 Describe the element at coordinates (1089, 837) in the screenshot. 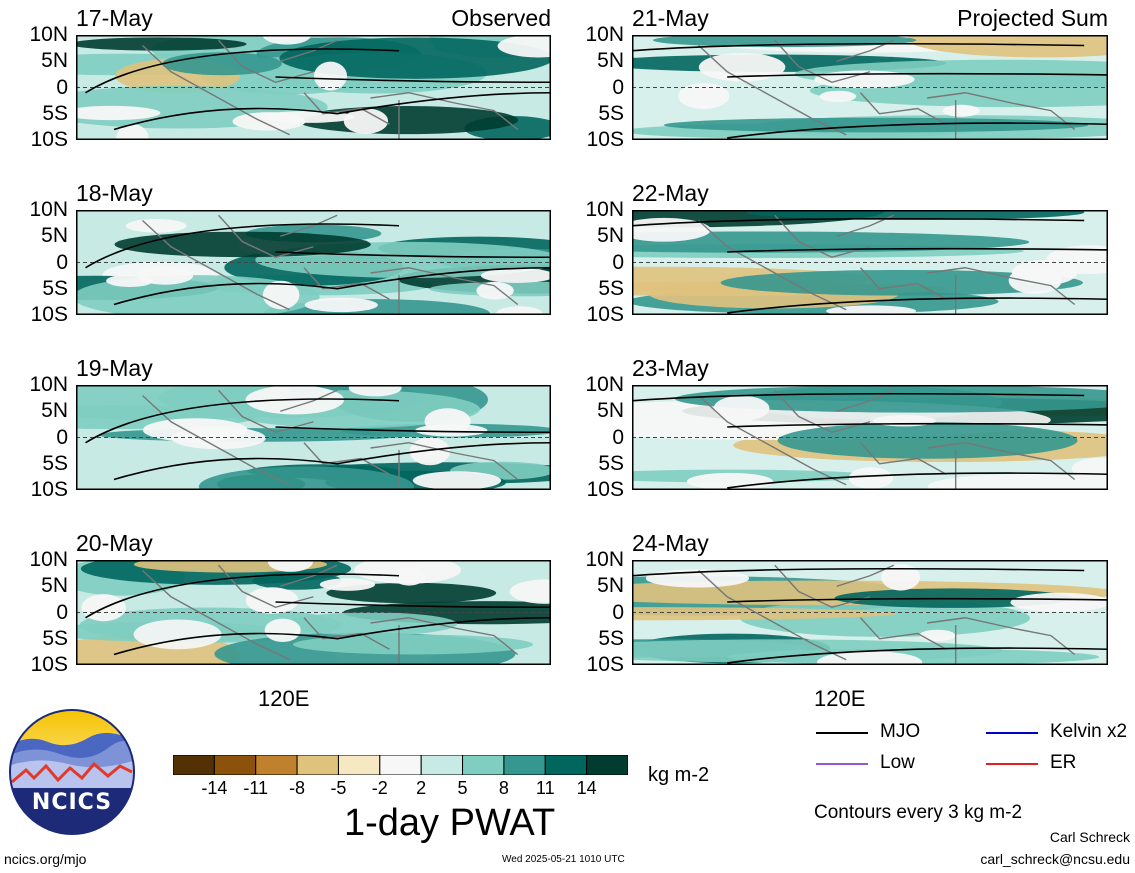

I see `author: Carl Schreck` at that location.